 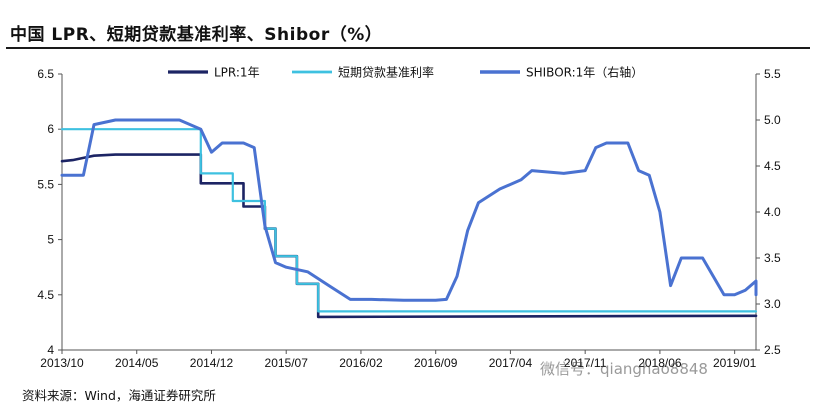 What do you see at coordinates (772, 166) in the screenshot?
I see `right-tick-label: 4.5` at bounding box center [772, 166].